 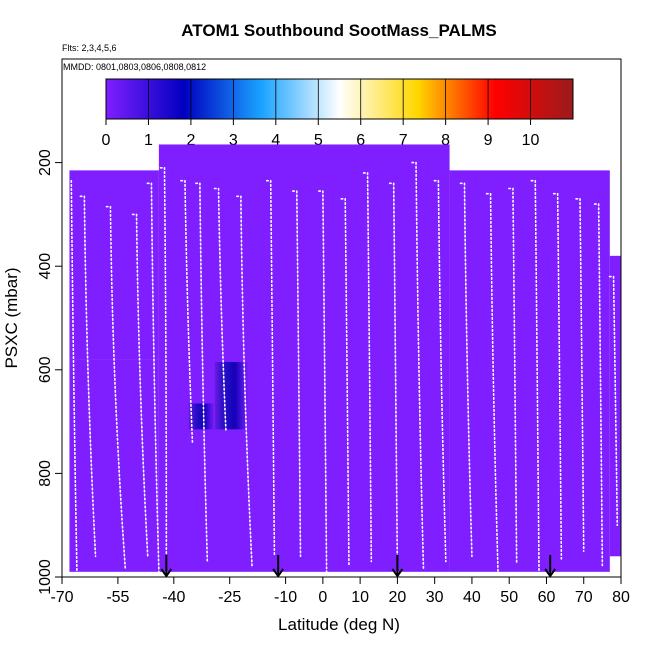 I want to click on y-tick-label: 200, so click(x=45, y=162).